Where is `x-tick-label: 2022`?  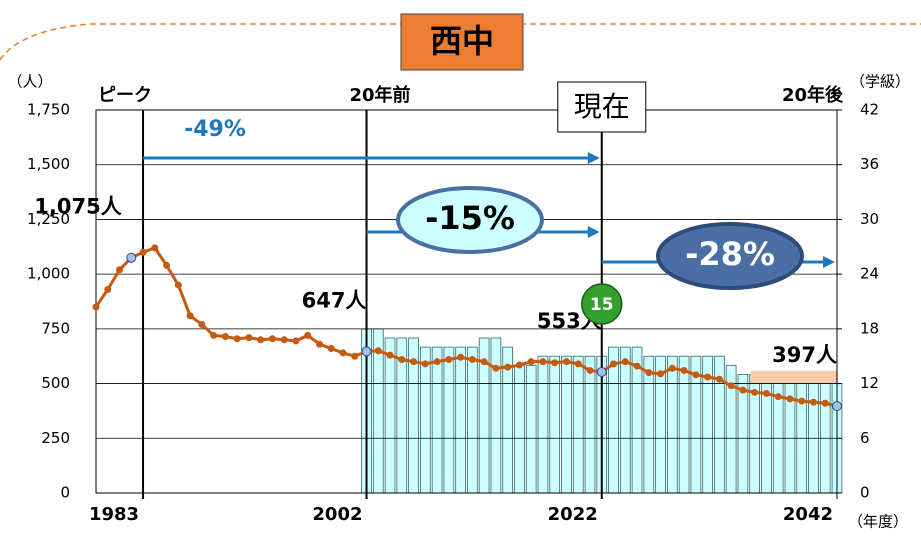 x-tick-label: 2022 is located at coordinates (573, 514).